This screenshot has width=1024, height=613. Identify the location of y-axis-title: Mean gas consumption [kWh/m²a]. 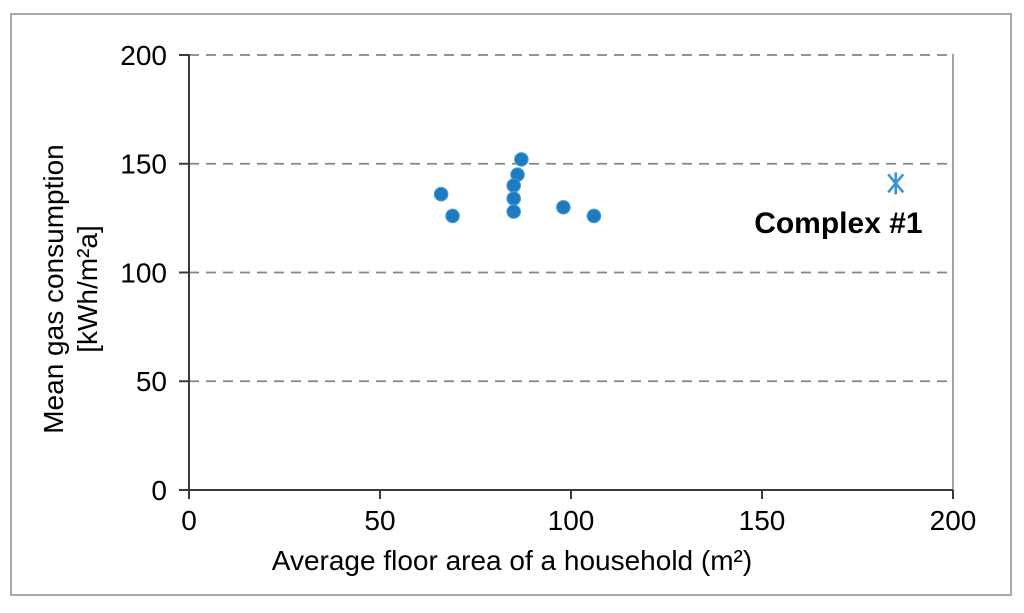
(72, 289).